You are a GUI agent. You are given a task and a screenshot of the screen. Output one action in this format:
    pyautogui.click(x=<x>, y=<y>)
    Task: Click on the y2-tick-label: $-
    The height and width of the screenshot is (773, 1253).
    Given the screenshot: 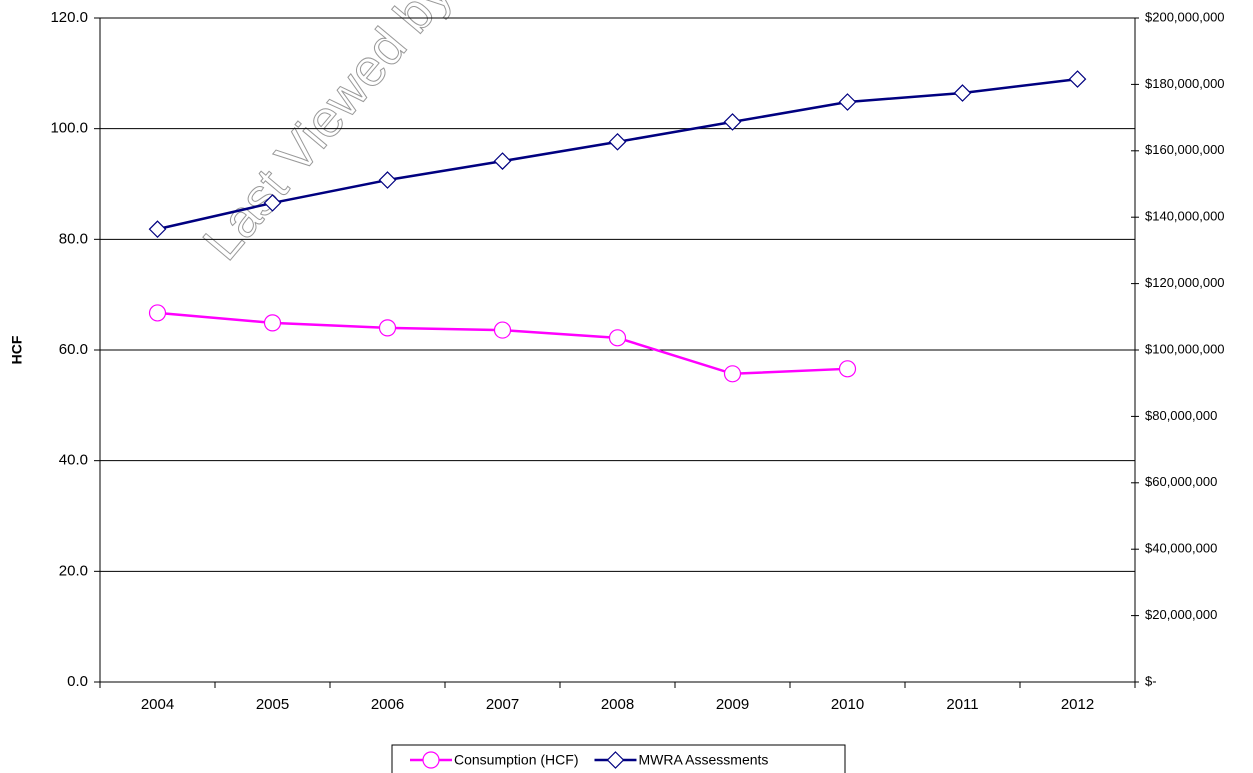 What is the action you would take?
    pyautogui.click(x=1151, y=680)
    